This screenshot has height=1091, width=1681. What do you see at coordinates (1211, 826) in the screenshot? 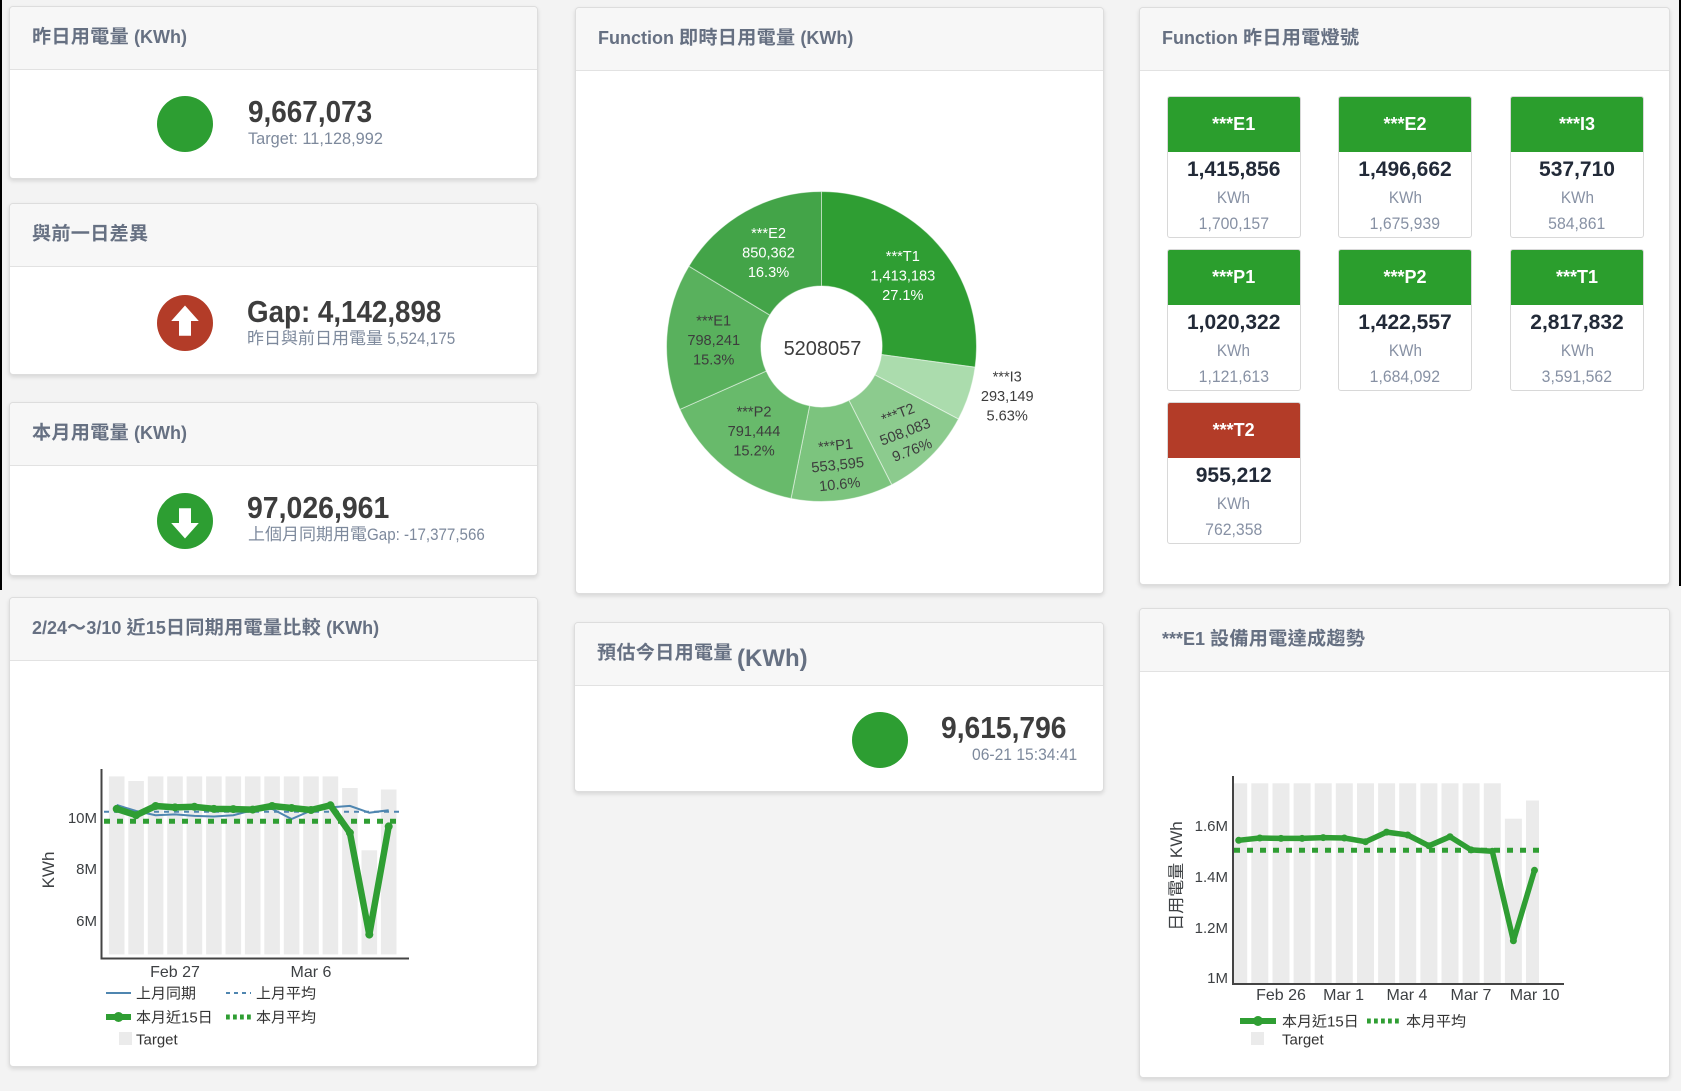
I see `svg-text: 1.6M` at bounding box center [1211, 826].